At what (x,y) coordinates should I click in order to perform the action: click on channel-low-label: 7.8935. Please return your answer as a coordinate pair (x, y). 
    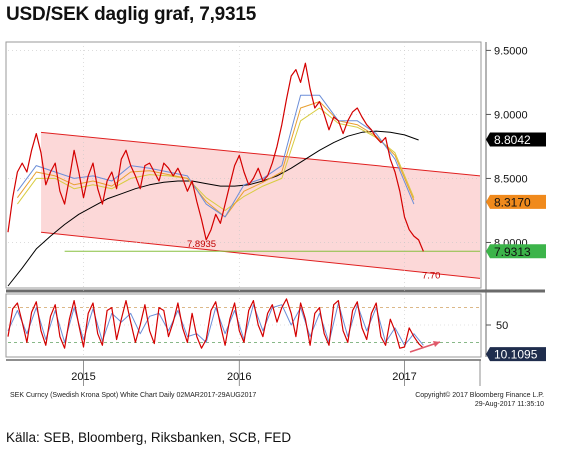
    Looking at the image, I should click on (201, 244).